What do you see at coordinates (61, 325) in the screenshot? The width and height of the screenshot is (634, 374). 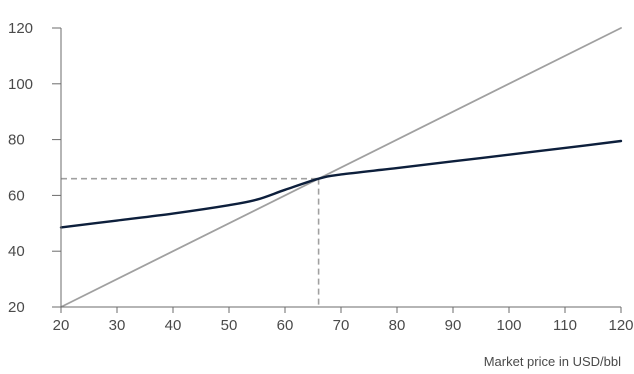 I see `x-tick-label: 20` at bounding box center [61, 325].